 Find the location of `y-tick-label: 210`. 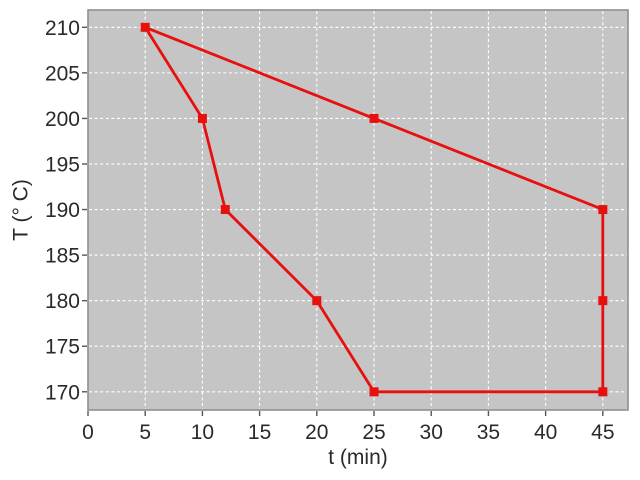

y-tick-label: 210 is located at coordinates (62, 28).